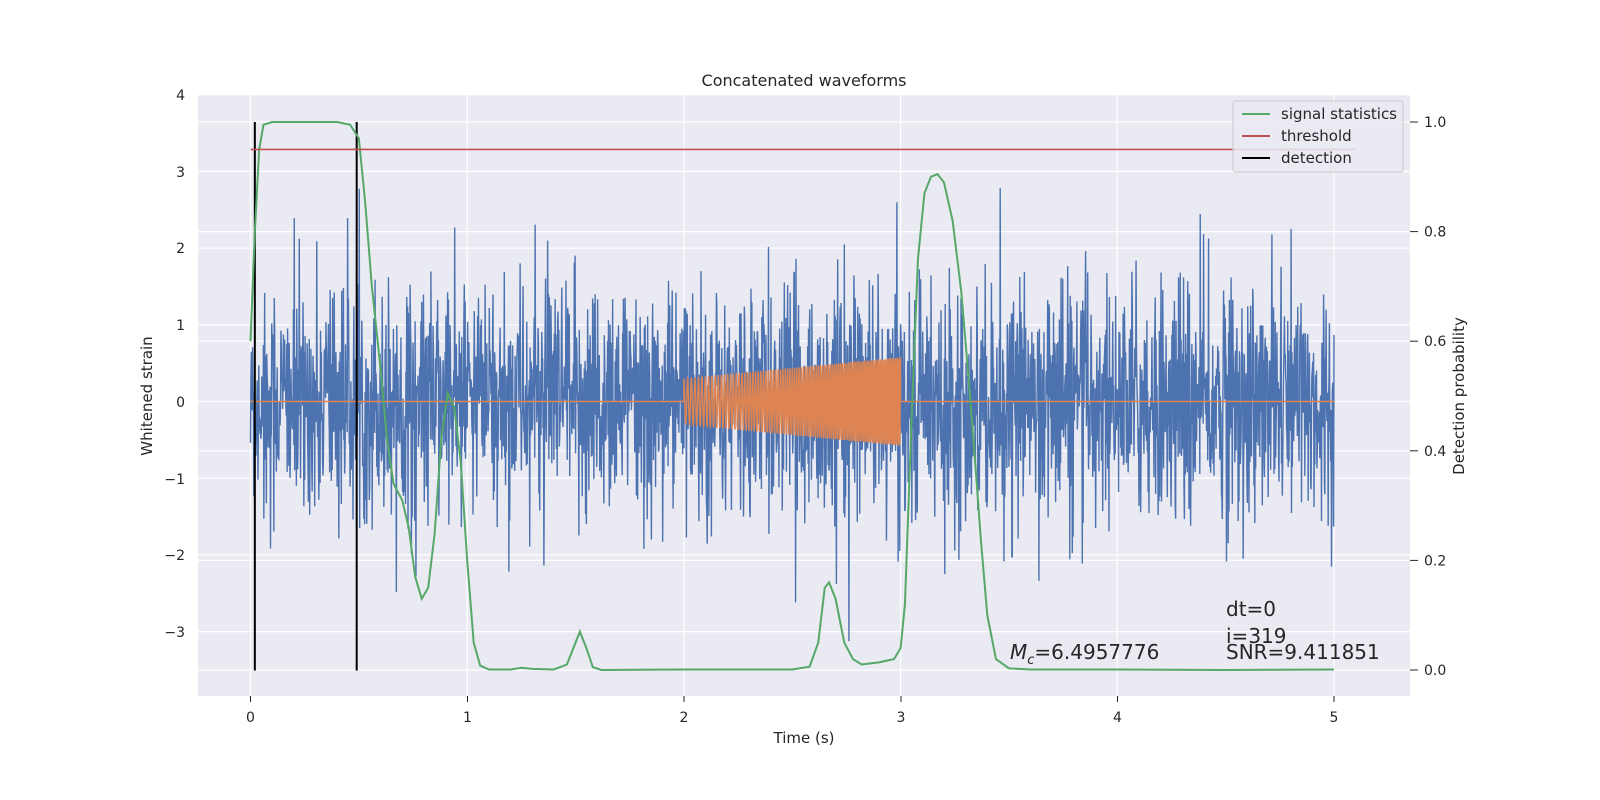  I want to click on x-tick-label: 4, so click(1117, 718).